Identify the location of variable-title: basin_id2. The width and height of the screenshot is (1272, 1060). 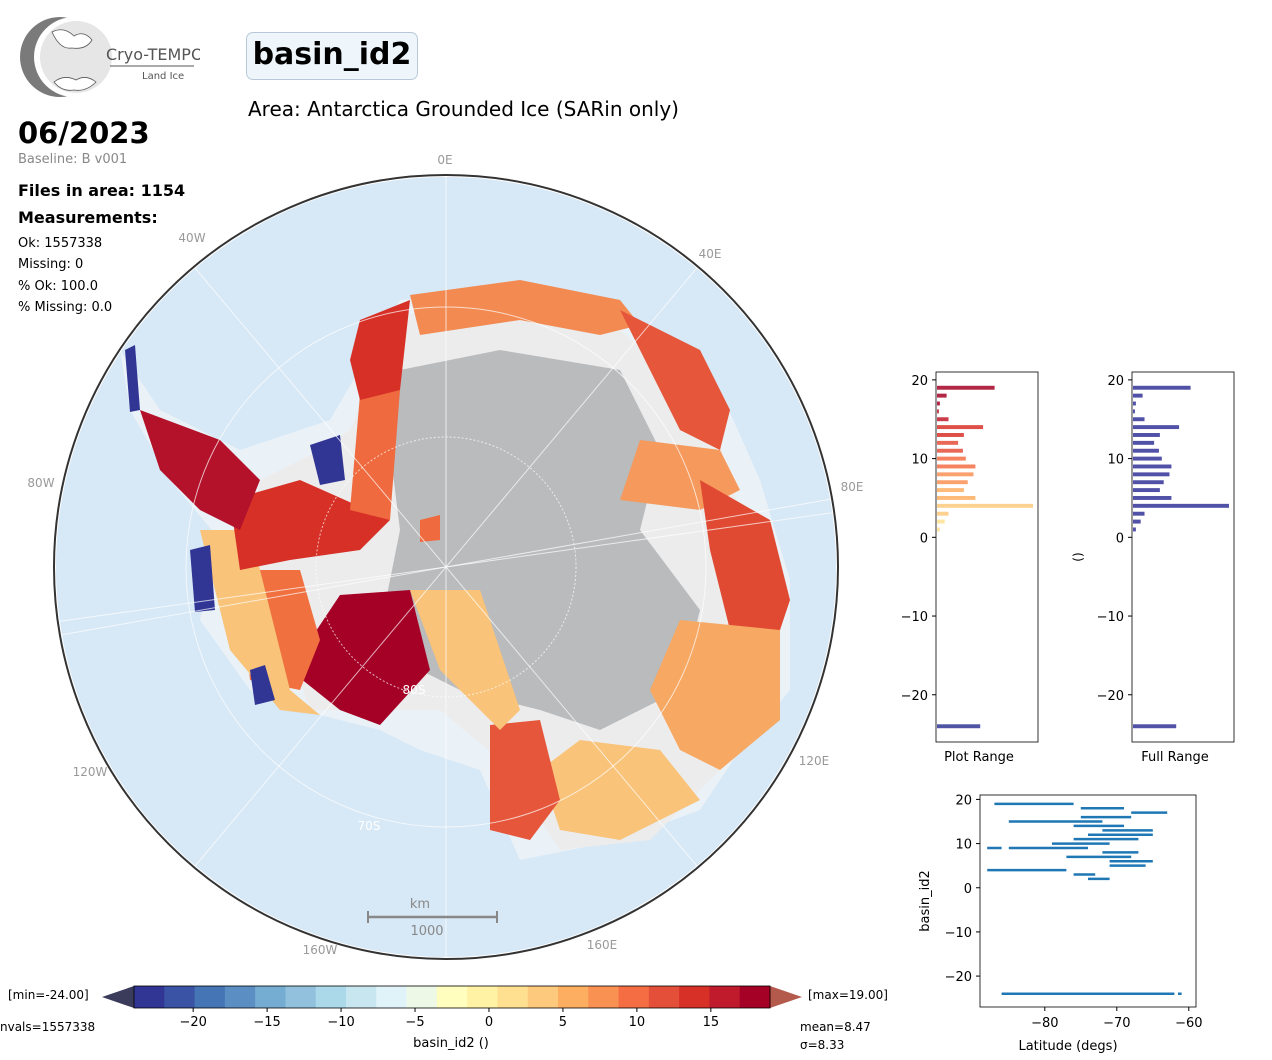
(332, 56).